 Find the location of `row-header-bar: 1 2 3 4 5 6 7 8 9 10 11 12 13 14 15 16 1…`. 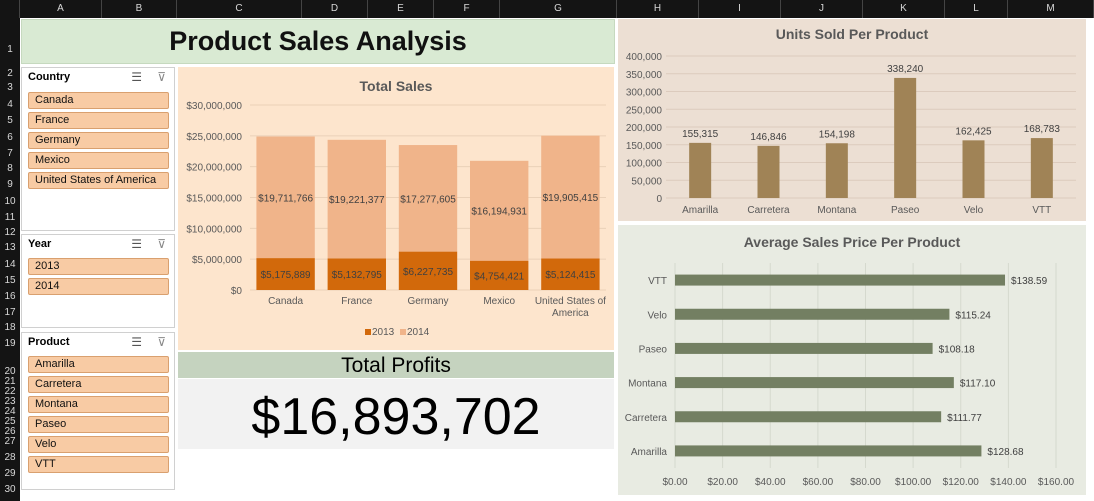

row-header-bar: 1 2 3 4 5 6 7 8 9 10 11 12 13 14 15 16 1… is located at coordinates (10, 259).